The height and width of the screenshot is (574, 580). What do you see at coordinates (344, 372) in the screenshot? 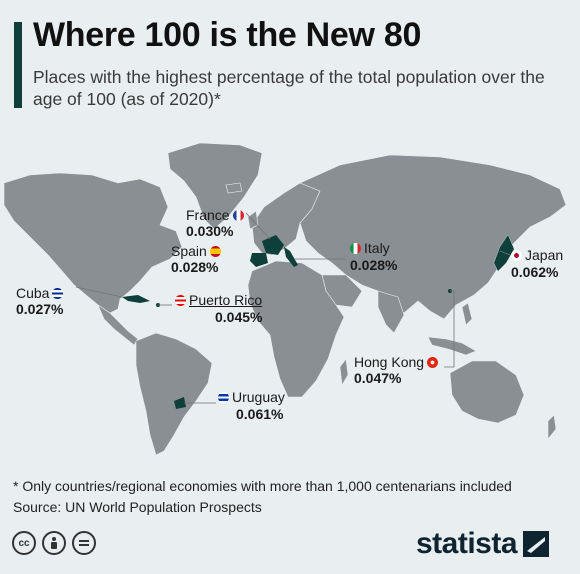
I see `madagascar-shape` at bounding box center [344, 372].